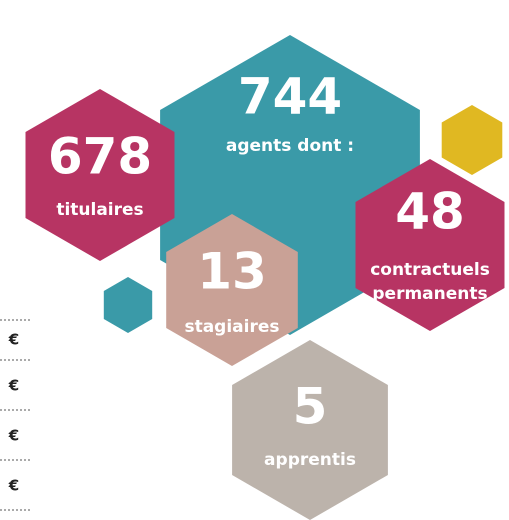 This screenshot has width=509, height=520. What do you see at coordinates (310, 460) in the screenshot?
I see `group-label: apprentis` at bounding box center [310, 460].